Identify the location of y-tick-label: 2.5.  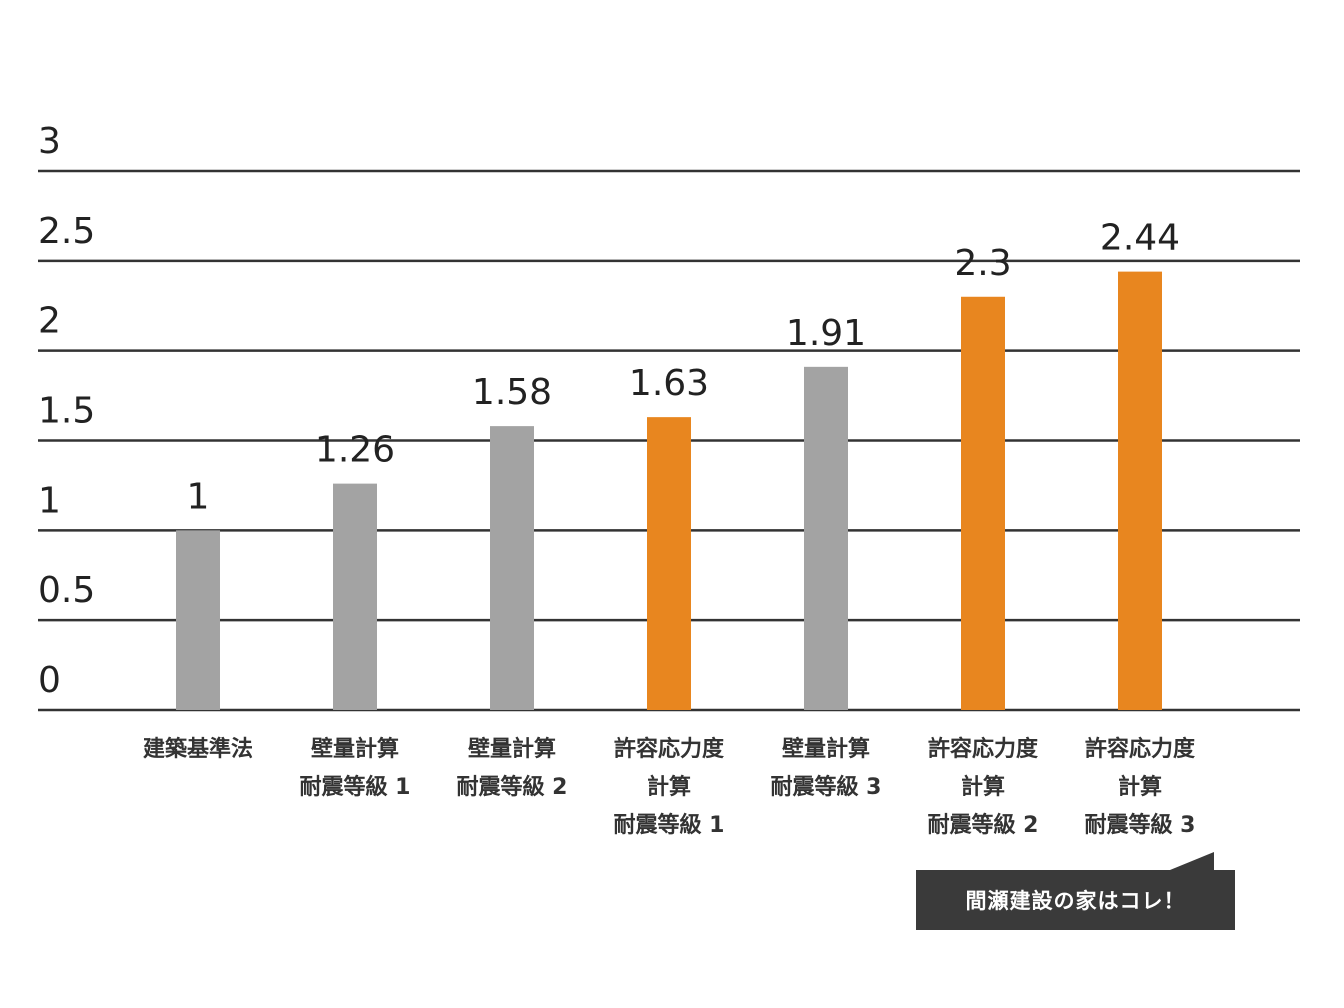
(66, 231).